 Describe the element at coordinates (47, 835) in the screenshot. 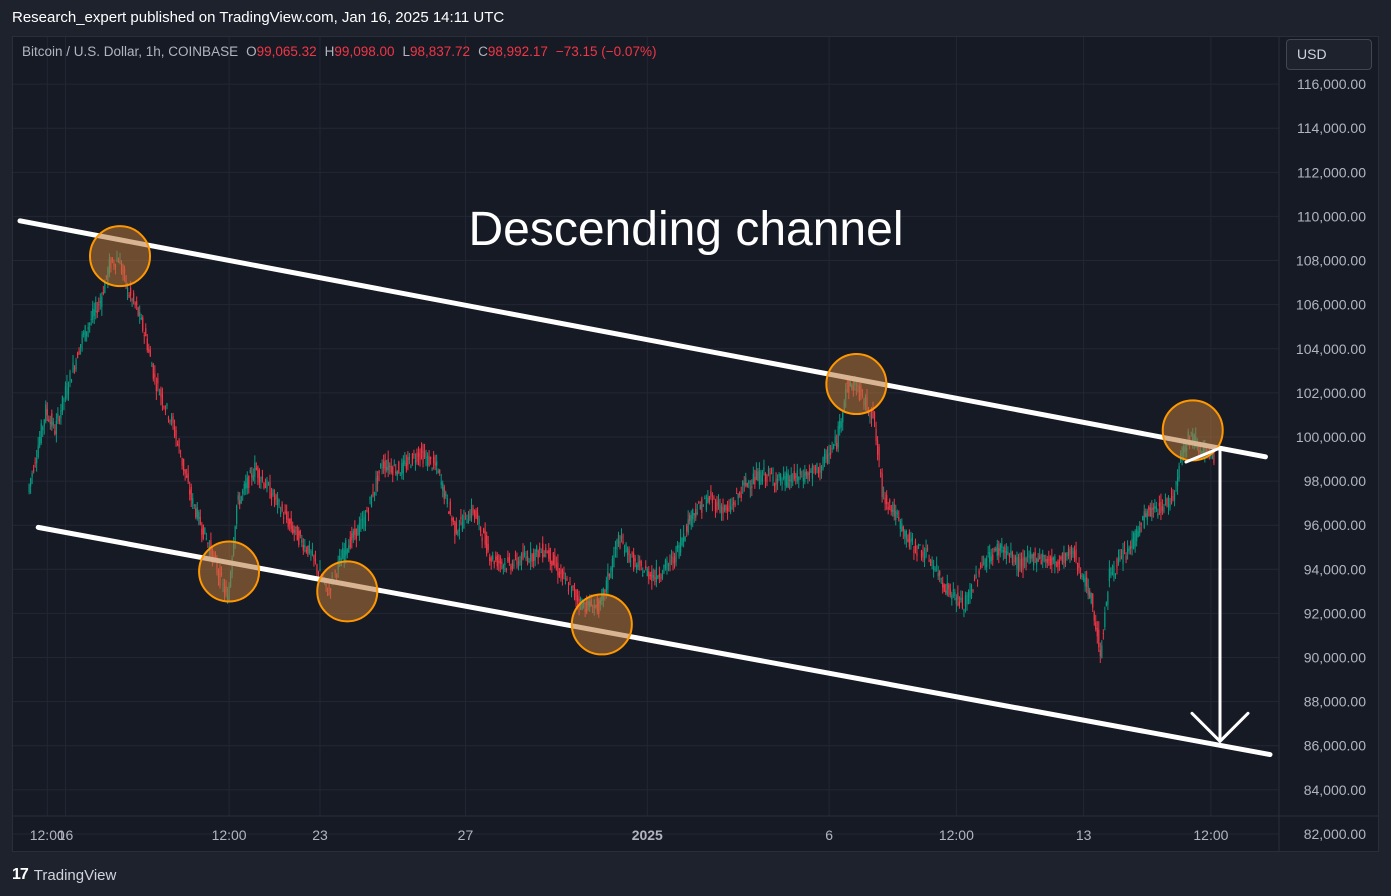

I see `x-tick-label: 12:00` at that location.